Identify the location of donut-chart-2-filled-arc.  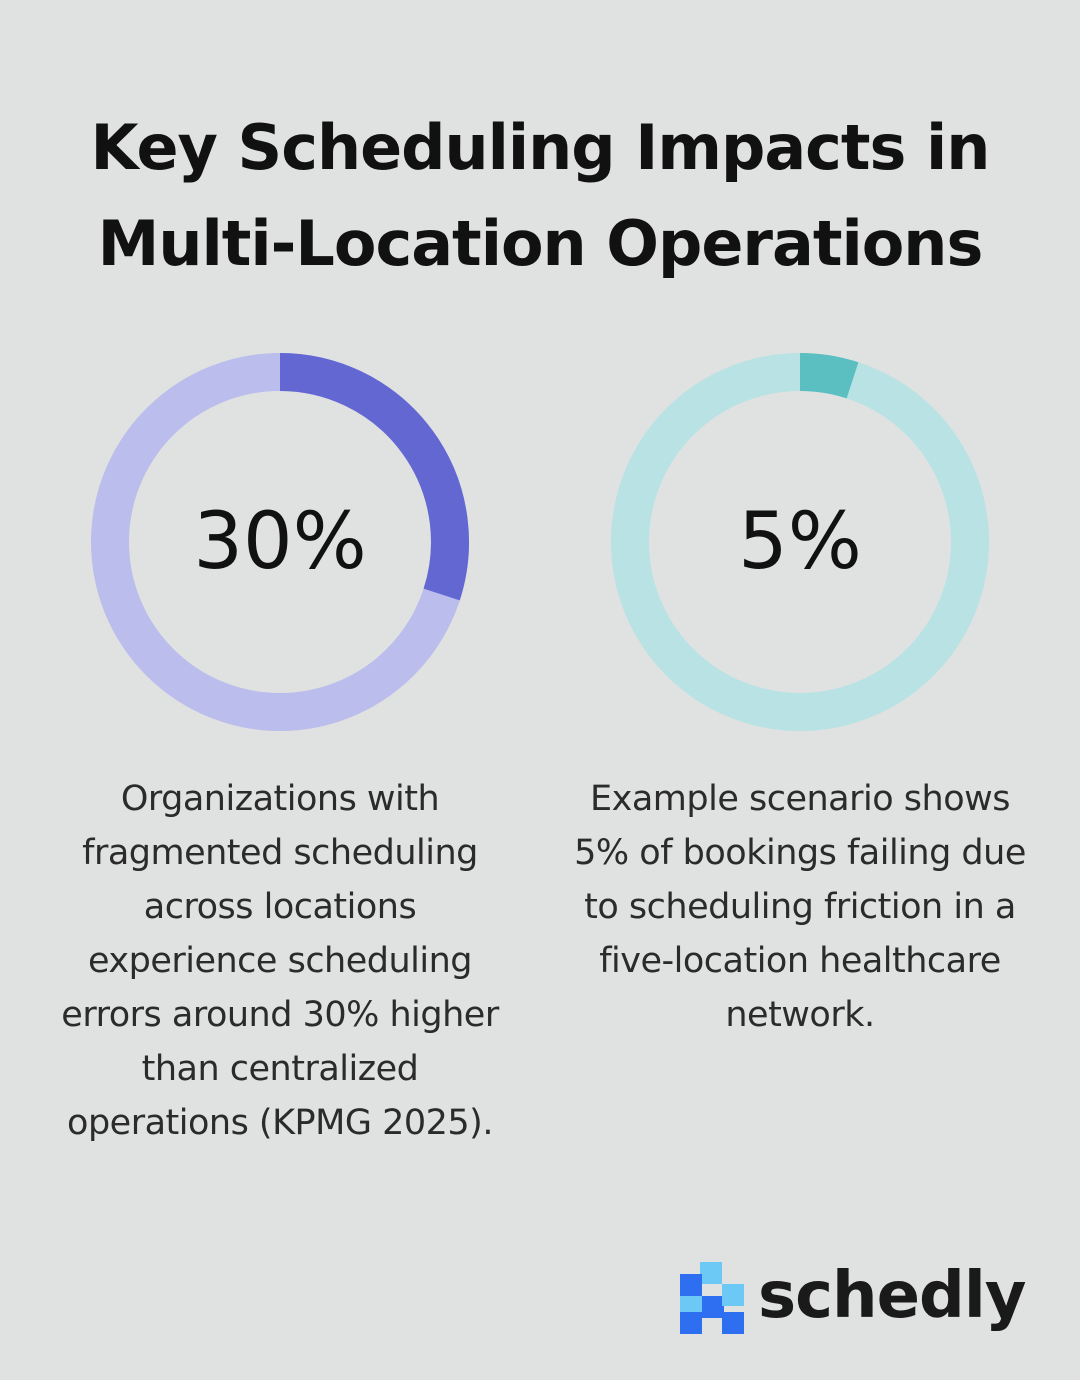
(829, 376).